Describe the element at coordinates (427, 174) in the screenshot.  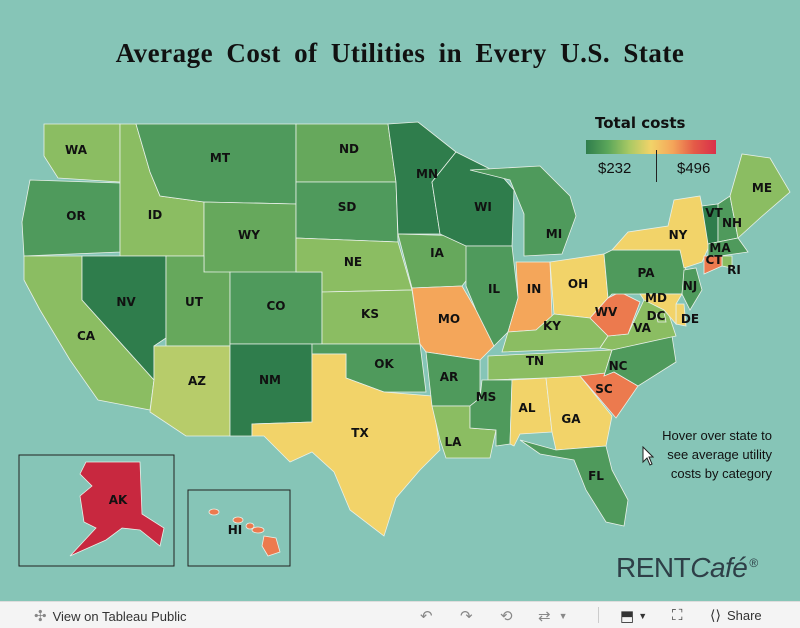
I see `state-label-mn: MN` at that location.